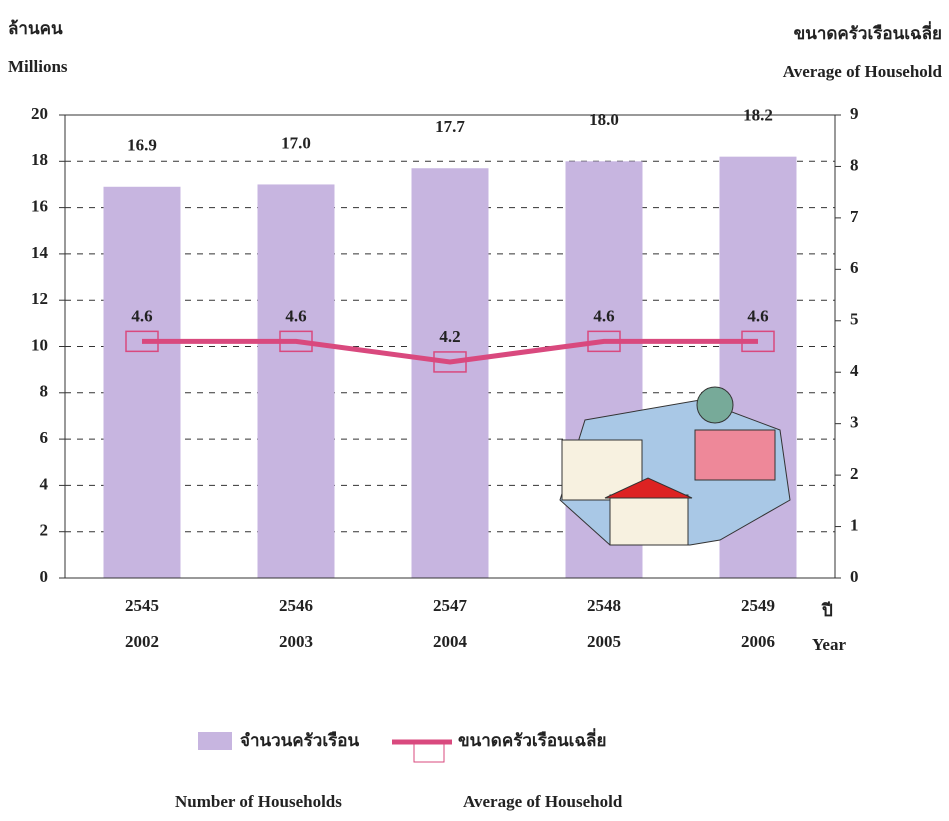 The width and height of the screenshot is (949, 821). Describe the element at coordinates (142, 145) in the screenshot. I see `bar-value-label: 16.9` at that location.